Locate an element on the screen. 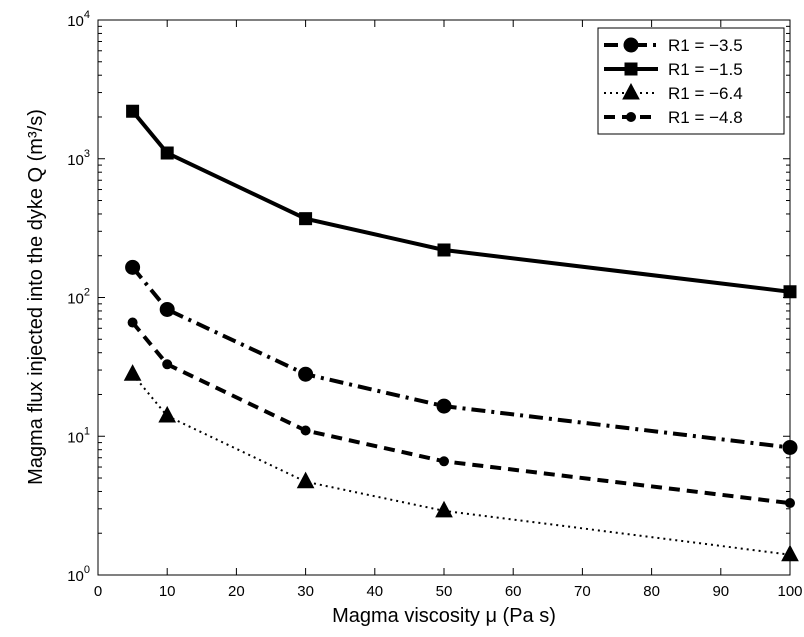 The height and width of the screenshot is (637, 804). x-tick-label: 50 is located at coordinates (444, 591).